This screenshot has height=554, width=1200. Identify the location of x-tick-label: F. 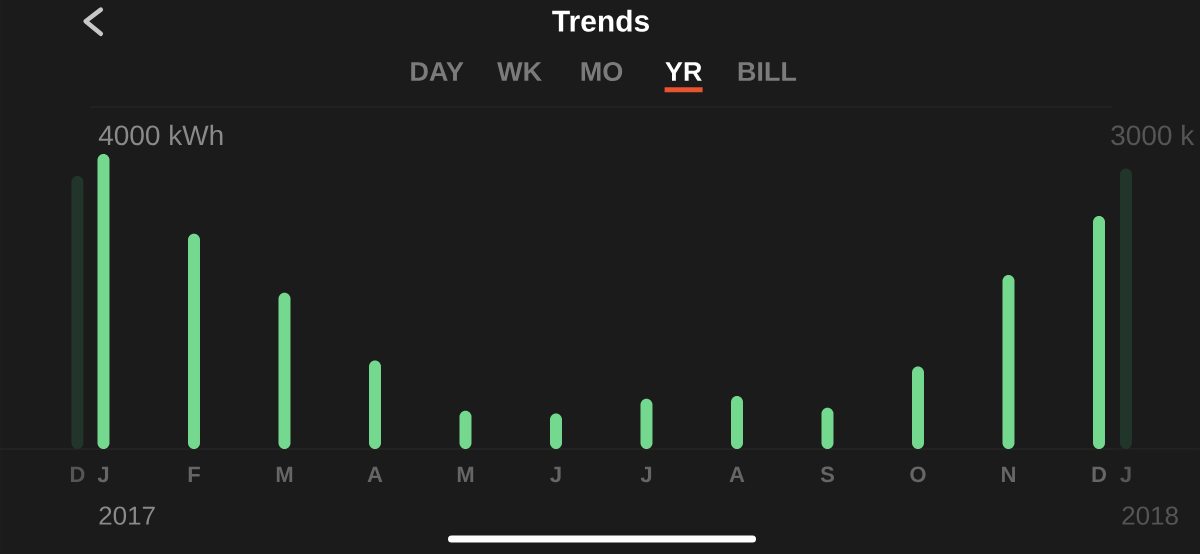
(194, 474).